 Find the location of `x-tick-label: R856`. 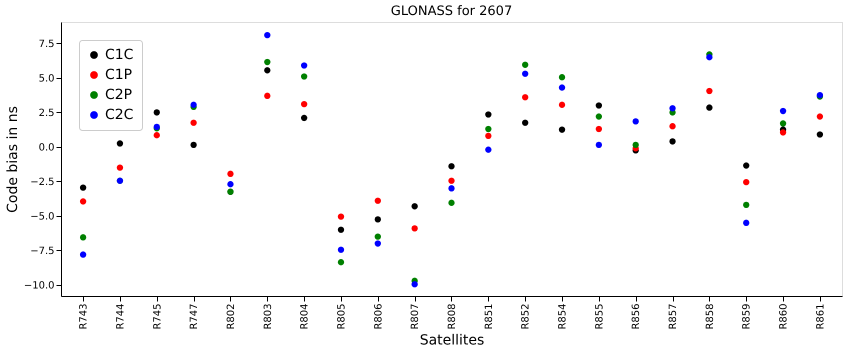

x-tick-label: R856 is located at coordinates (636, 317).